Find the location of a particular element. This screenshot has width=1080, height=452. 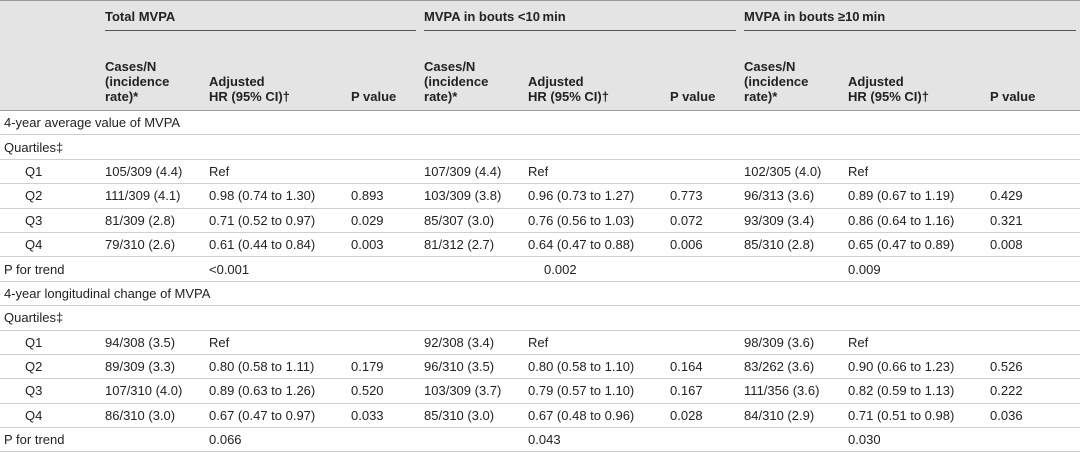

p-trend-value: 0.009 is located at coordinates (962, 269).